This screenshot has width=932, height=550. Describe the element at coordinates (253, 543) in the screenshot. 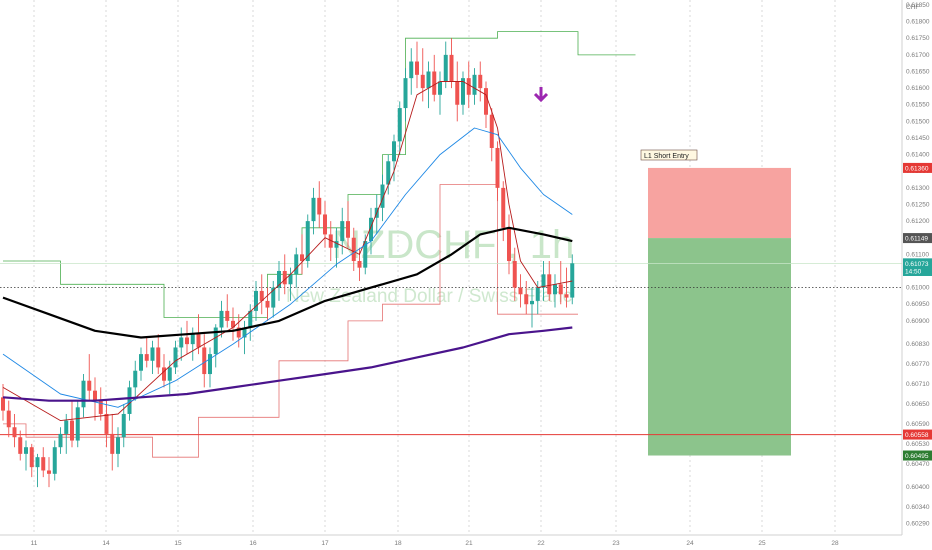

I see `time-tick-label: 16` at that location.